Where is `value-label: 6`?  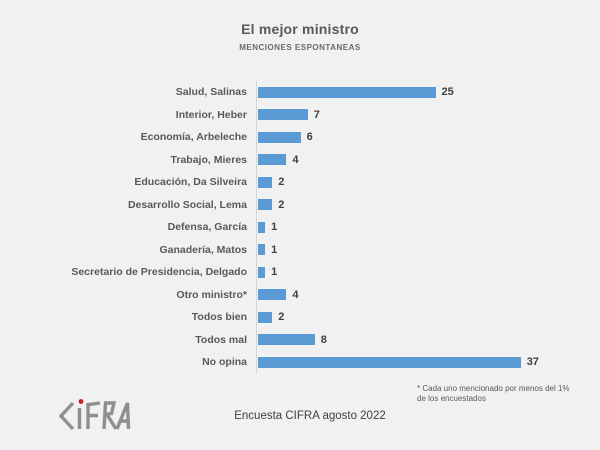 value-label: 6 is located at coordinates (309, 137).